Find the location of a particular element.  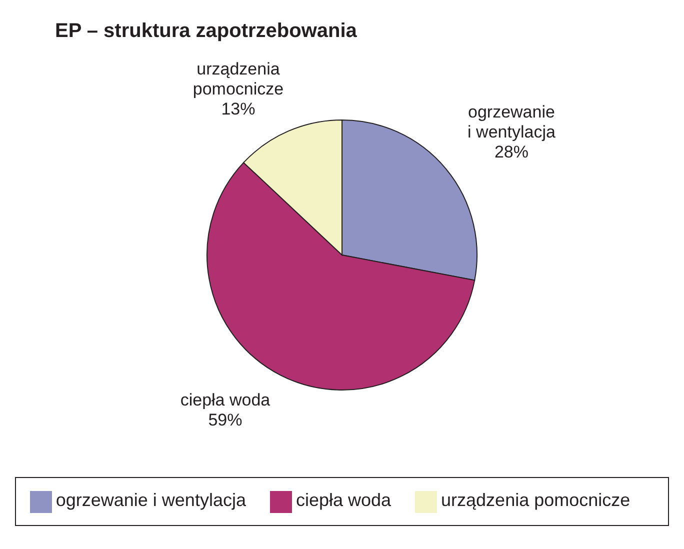

slice-label: urządzenia pomocnicze is located at coordinates (238, 79).